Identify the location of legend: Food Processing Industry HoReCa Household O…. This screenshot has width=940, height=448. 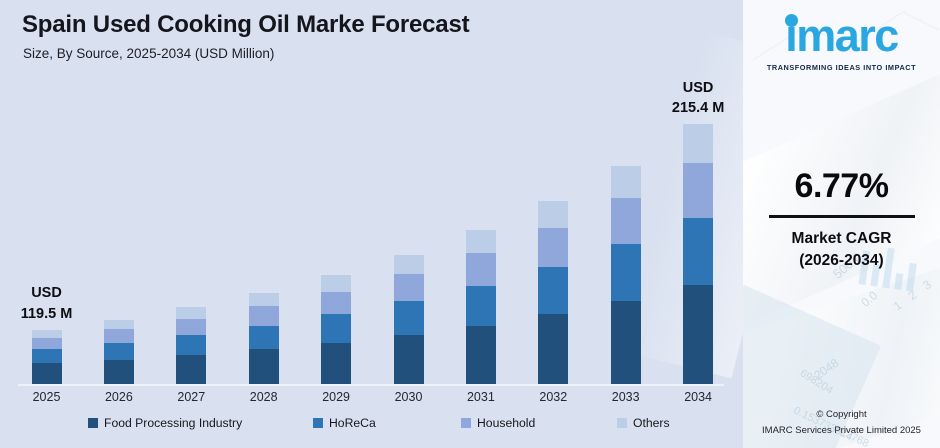
(371, 428).